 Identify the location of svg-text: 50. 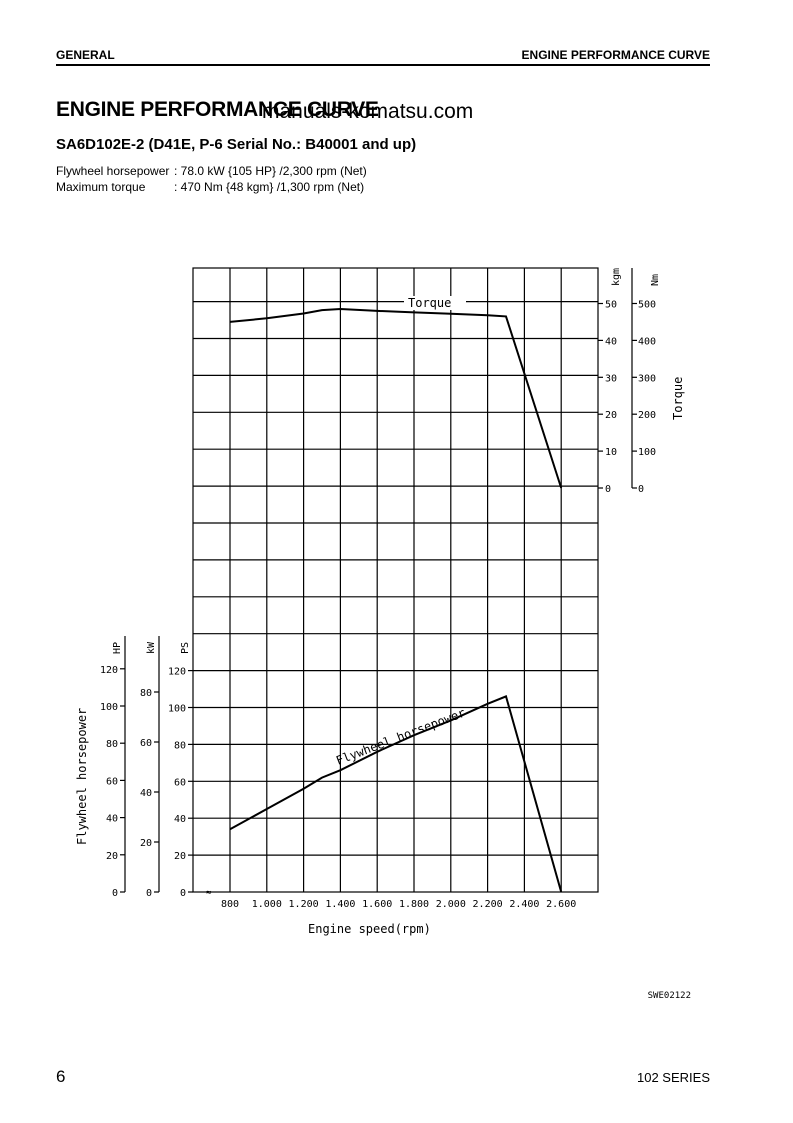
(611, 305).